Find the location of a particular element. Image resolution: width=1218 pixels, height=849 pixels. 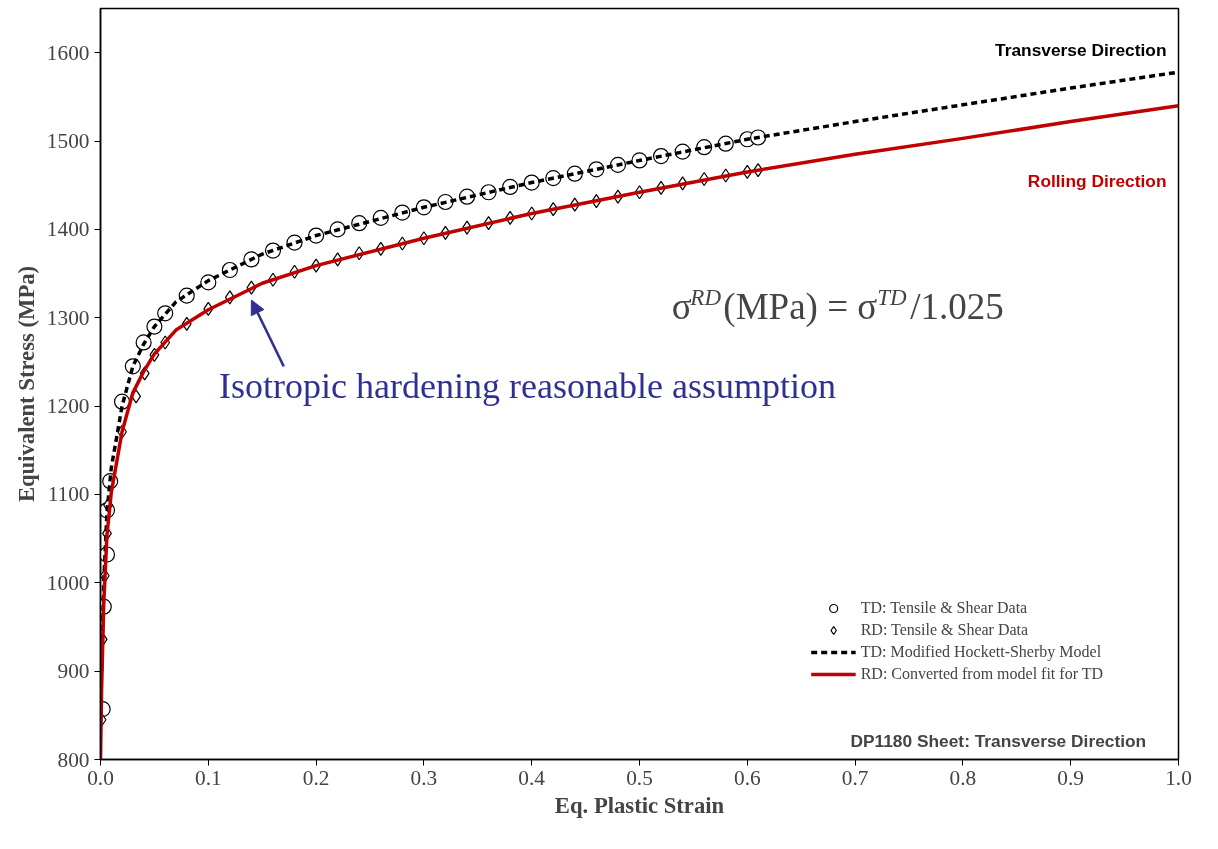

x-tick-label: 0.7 is located at coordinates (855, 777).